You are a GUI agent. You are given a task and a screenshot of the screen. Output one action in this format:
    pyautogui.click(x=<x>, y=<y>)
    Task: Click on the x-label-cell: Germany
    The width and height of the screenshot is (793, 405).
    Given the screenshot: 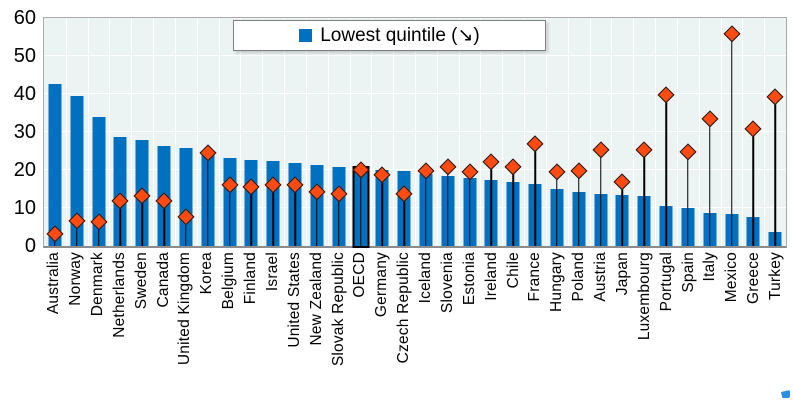 What is the action you would take?
    pyautogui.click(x=382, y=327)
    